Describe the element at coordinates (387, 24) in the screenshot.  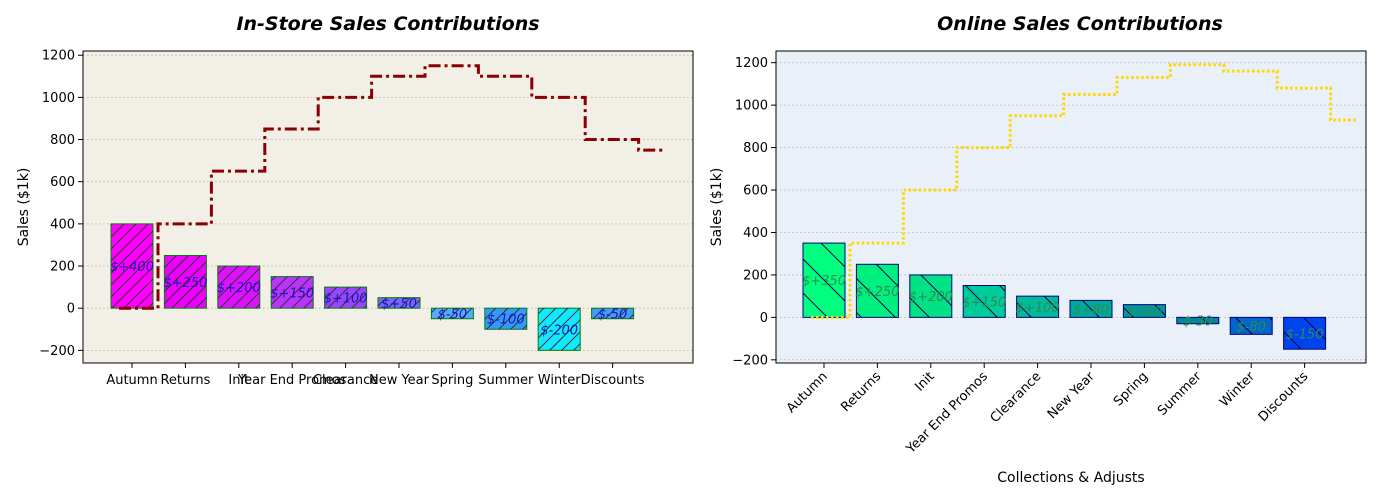
I see `chart-title: In-Store Sales Contributions` at that location.